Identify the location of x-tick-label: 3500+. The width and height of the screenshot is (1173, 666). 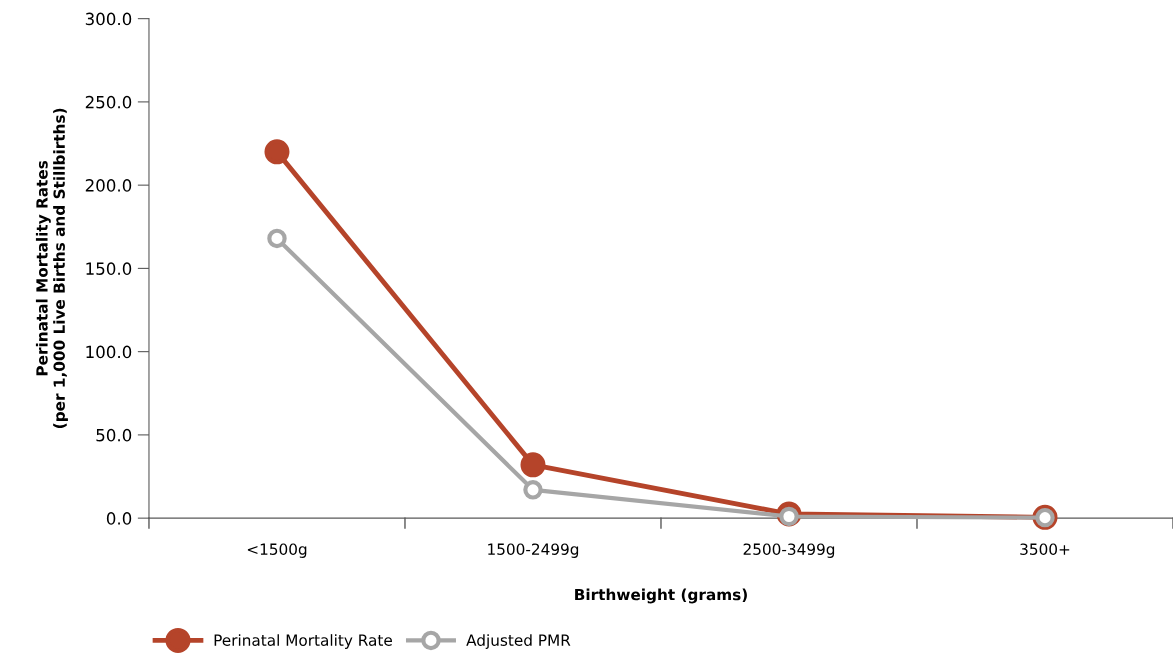
(1045, 549).